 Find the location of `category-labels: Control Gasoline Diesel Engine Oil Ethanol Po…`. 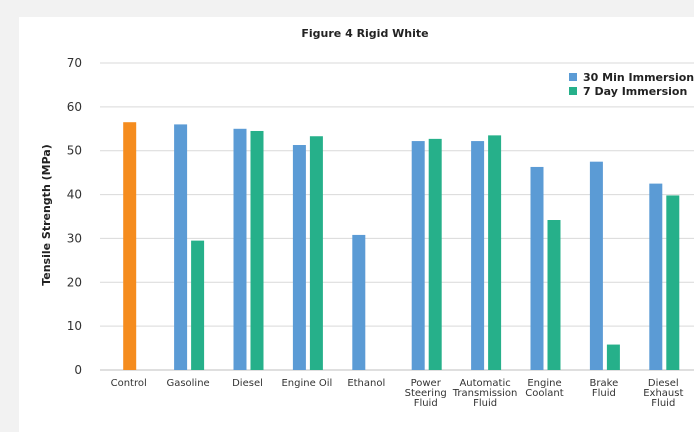

category-labels: Control Gasoline Diesel Engine Oil Ethanol Po… is located at coordinates (397, 393).